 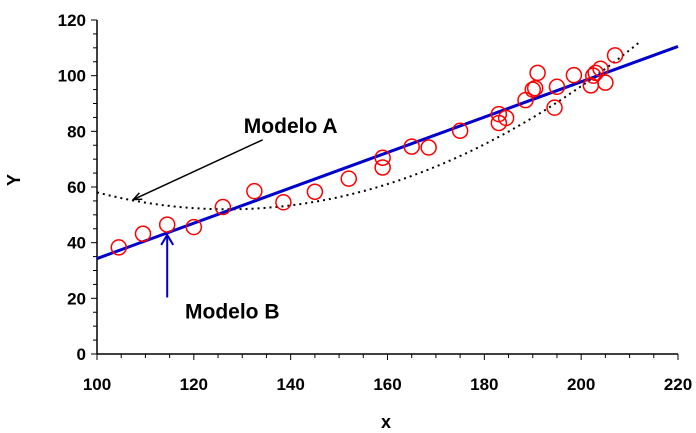 I want to click on y-tick-label: 120, so click(x=72, y=20).